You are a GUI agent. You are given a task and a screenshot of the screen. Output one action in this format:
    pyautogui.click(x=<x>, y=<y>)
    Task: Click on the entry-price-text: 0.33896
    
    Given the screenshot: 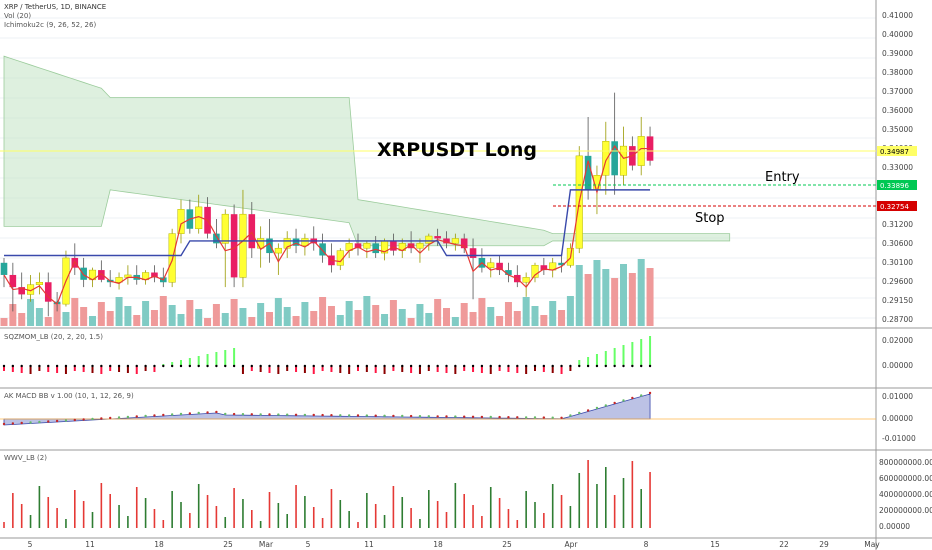 What is the action you would take?
    pyautogui.click(x=894, y=186)
    